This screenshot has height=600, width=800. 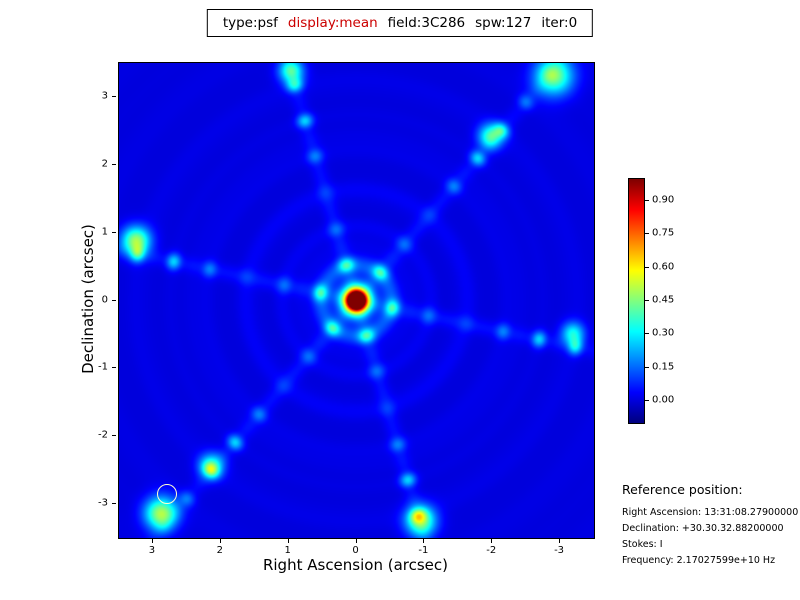 What do you see at coordinates (663, 367) in the screenshot?
I see `colorbar-tick-label: 0.15` at bounding box center [663, 367].